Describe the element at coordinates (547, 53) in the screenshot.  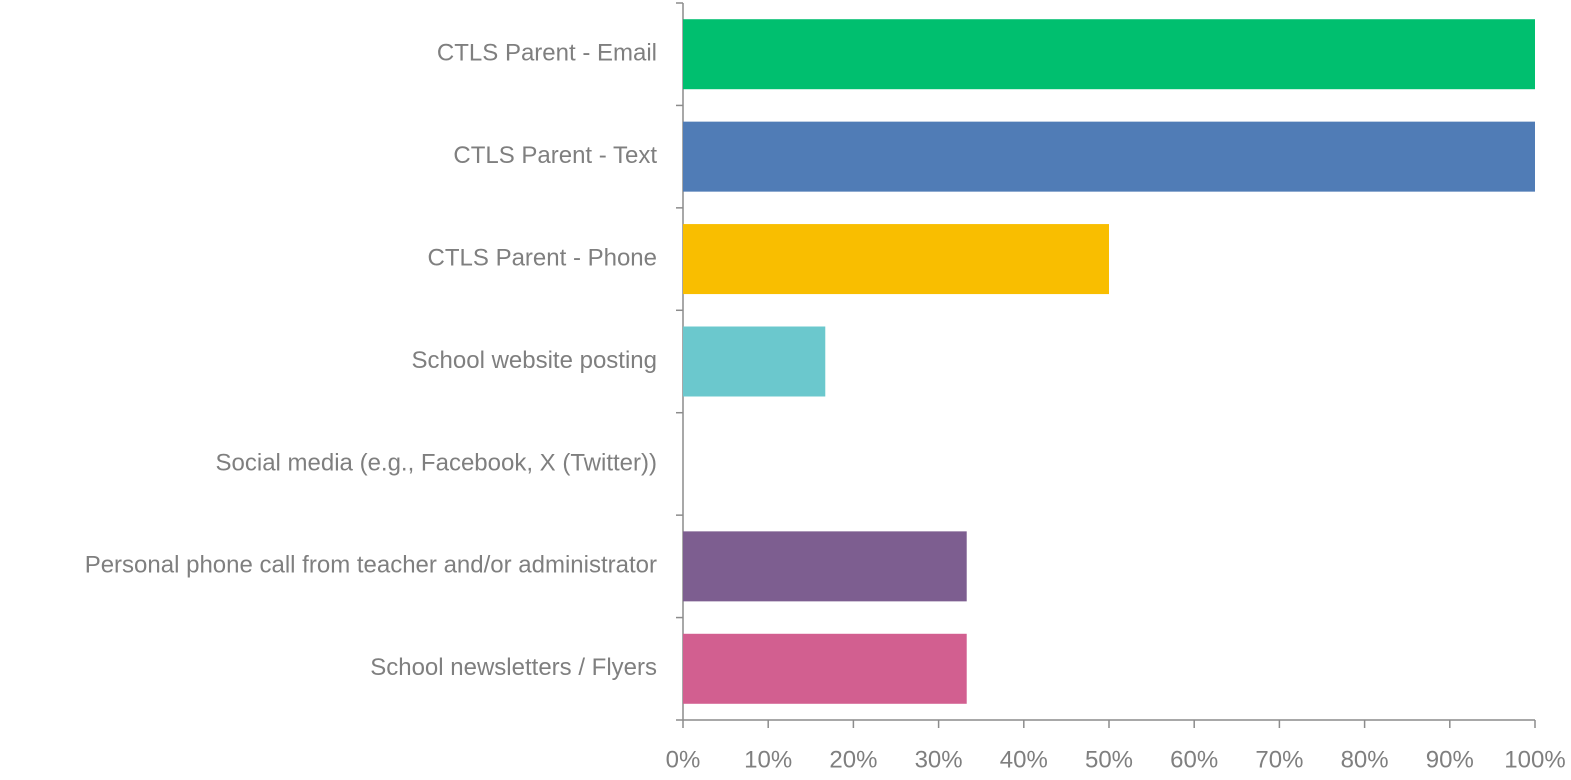
I see `y-tick-label: CTLS Parent - Email` at that location.